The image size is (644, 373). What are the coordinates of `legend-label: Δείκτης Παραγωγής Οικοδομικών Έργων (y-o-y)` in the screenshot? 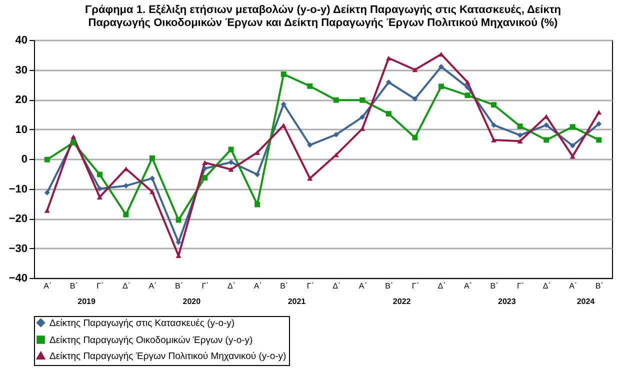 It's located at (151, 340).